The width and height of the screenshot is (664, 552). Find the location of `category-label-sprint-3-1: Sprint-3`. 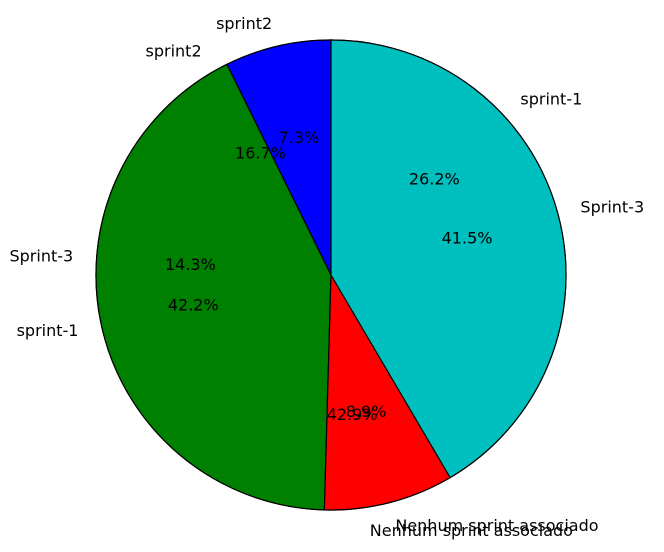

category-label-sprint-3-1: Sprint-3 is located at coordinates (41, 255).